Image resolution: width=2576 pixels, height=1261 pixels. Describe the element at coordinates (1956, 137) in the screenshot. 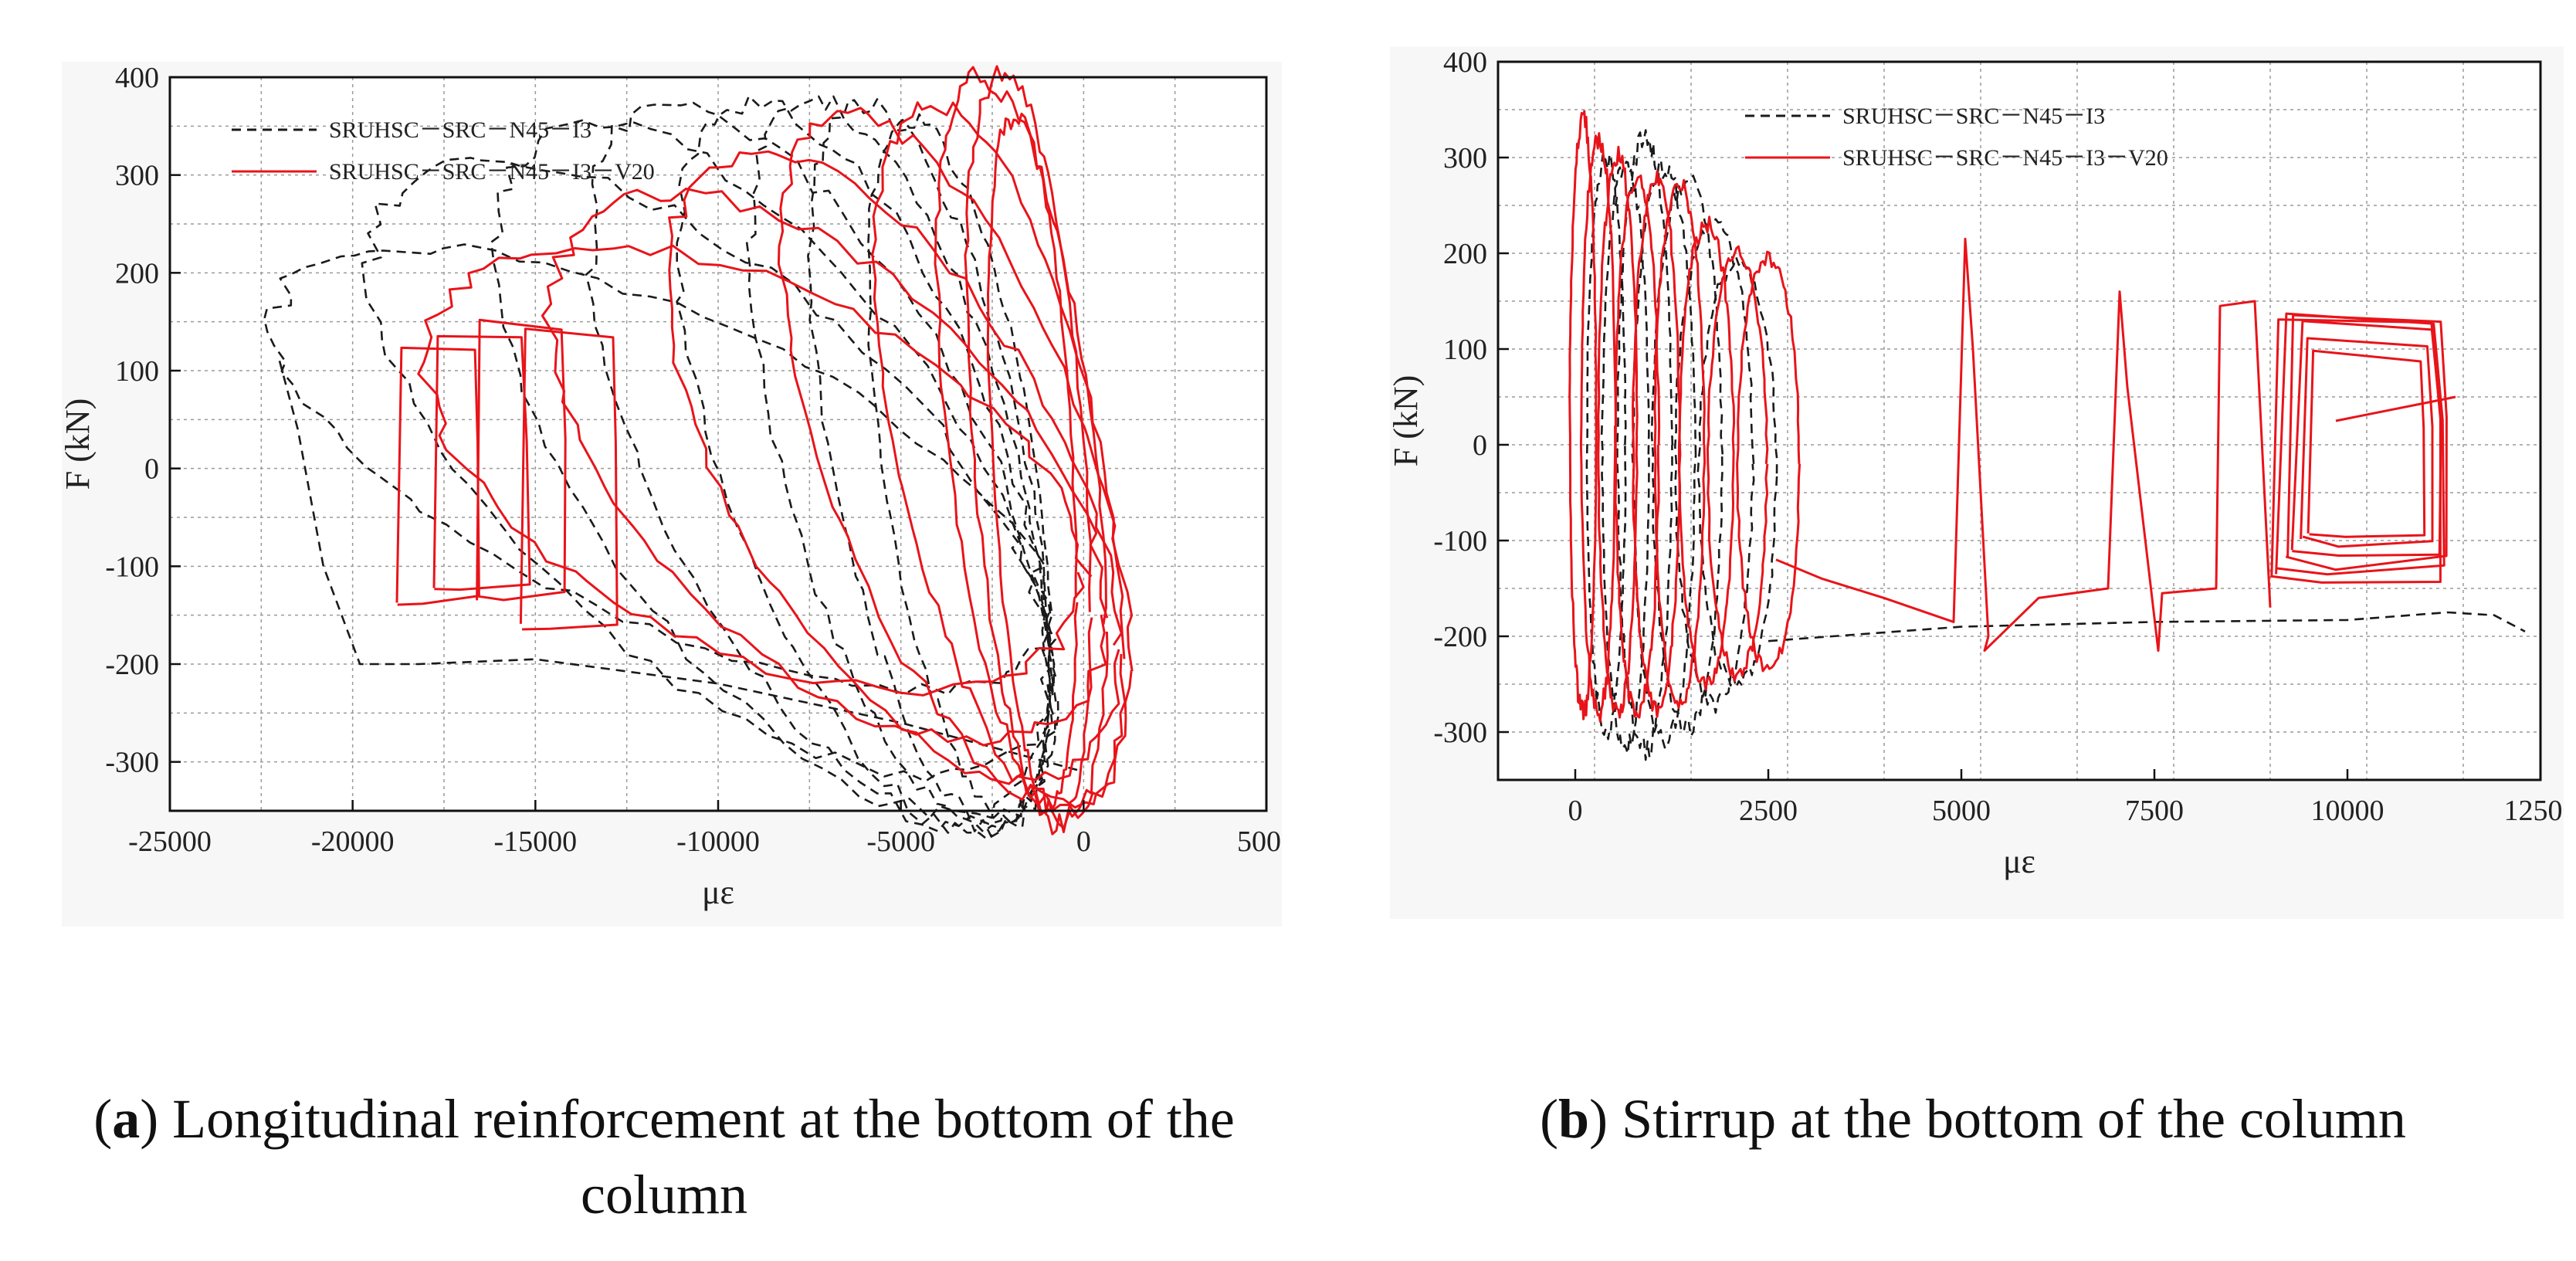

I see `chart-b-legend: SRUHSC－SRC－N45－I3 SRUHSC－SRC－N45－I3－V20` at that location.